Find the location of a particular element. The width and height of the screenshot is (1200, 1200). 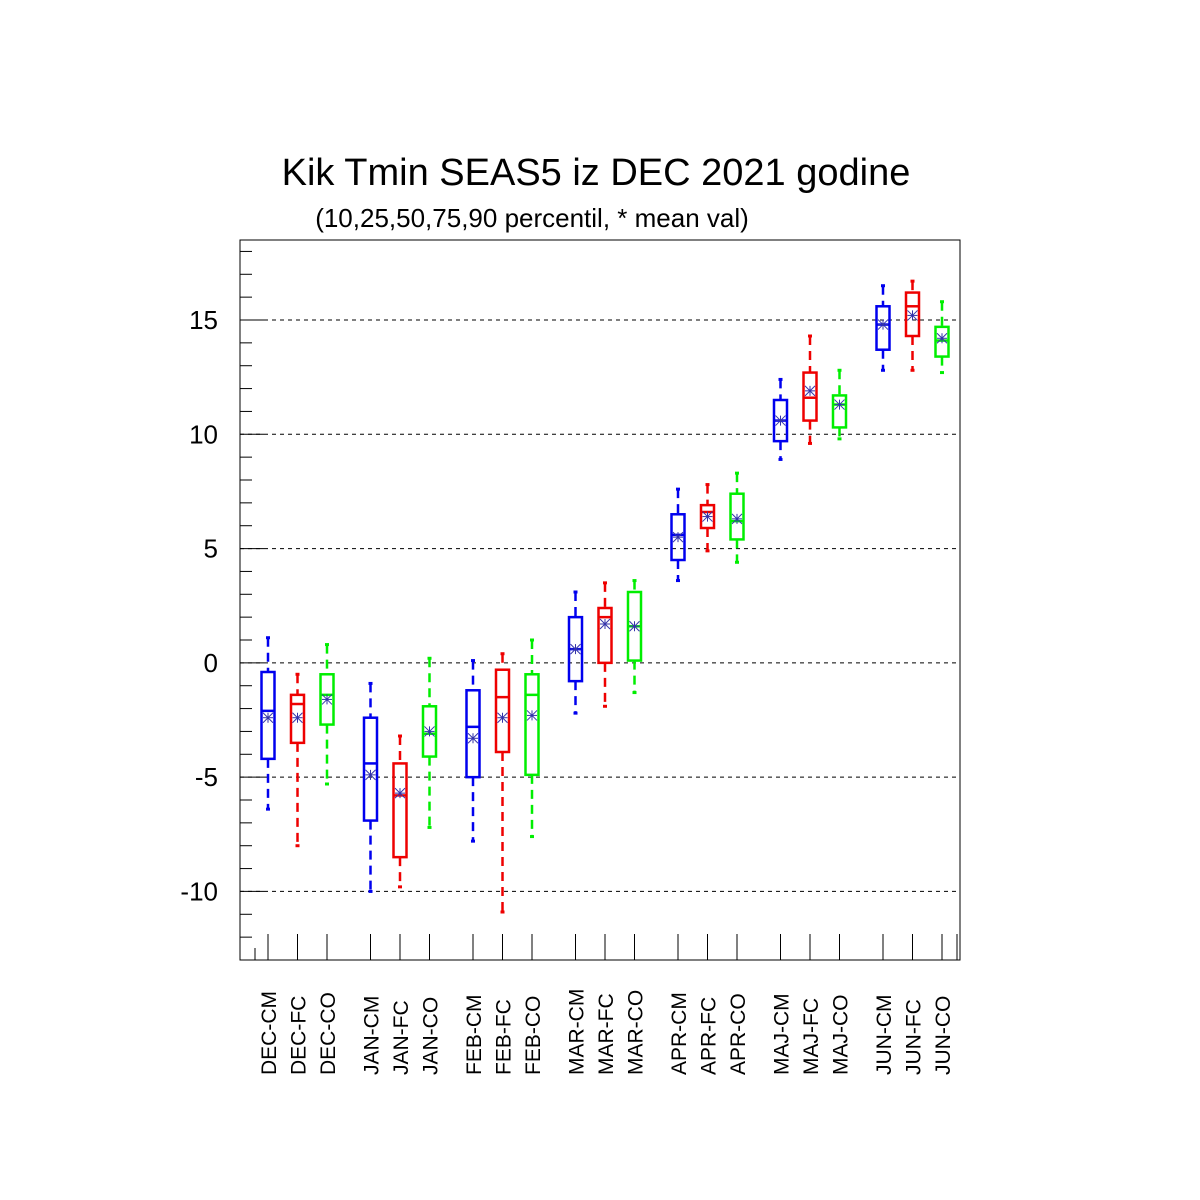

category-label: APR-CM is located at coordinates (679, 1033).